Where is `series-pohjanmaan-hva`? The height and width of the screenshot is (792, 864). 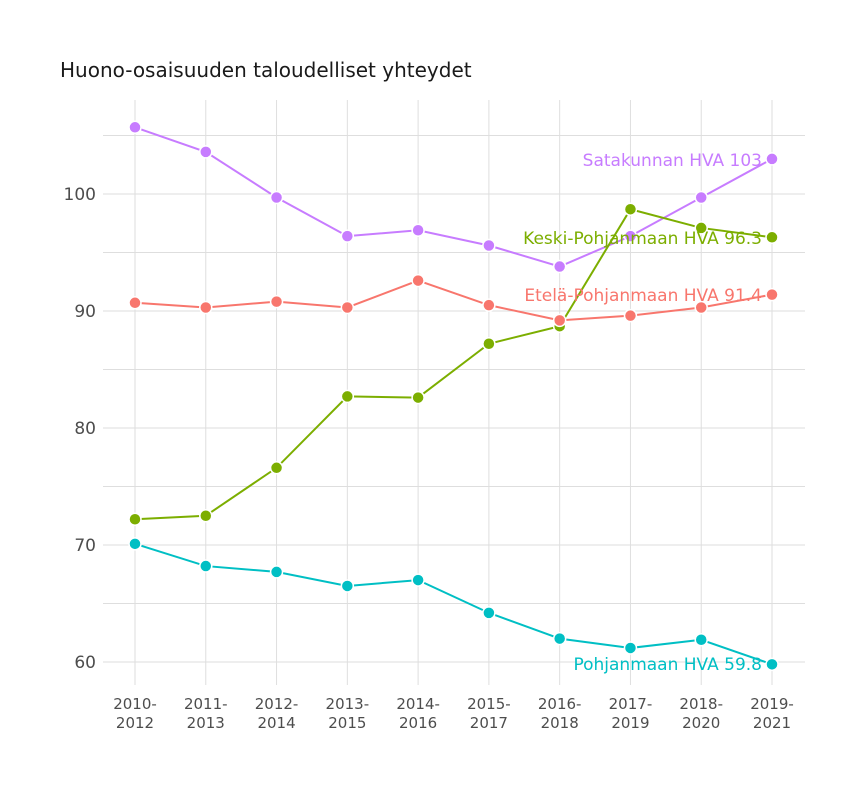 series-pohjanmaan-hva is located at coordinates (453, 604).